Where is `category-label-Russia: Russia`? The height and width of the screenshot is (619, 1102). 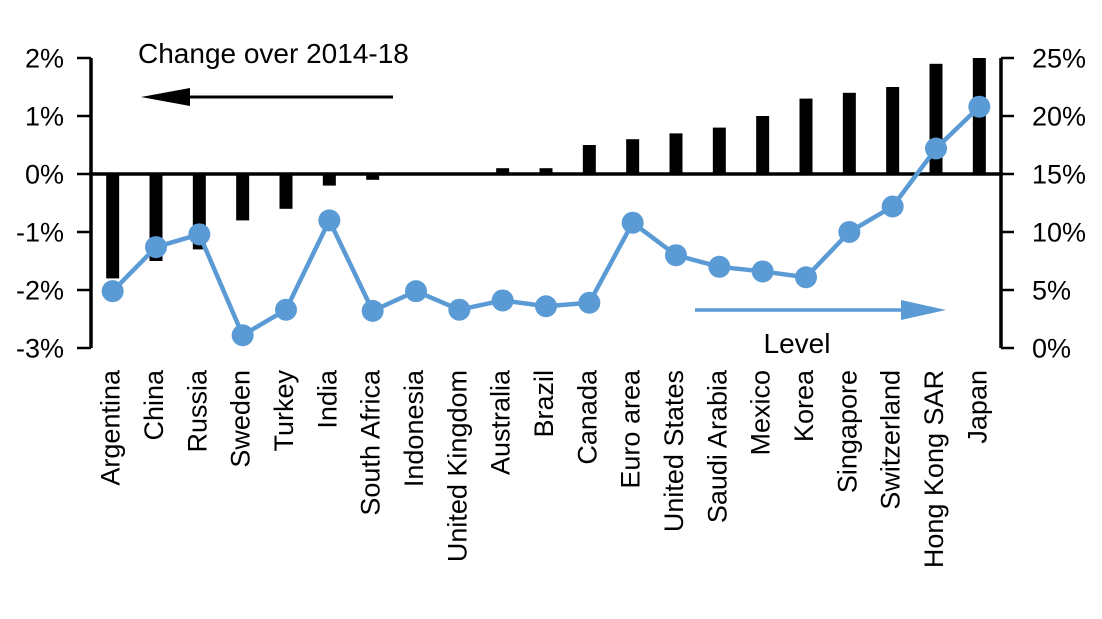 category-label-Russia: Russia is located at coordinates (197, 411).